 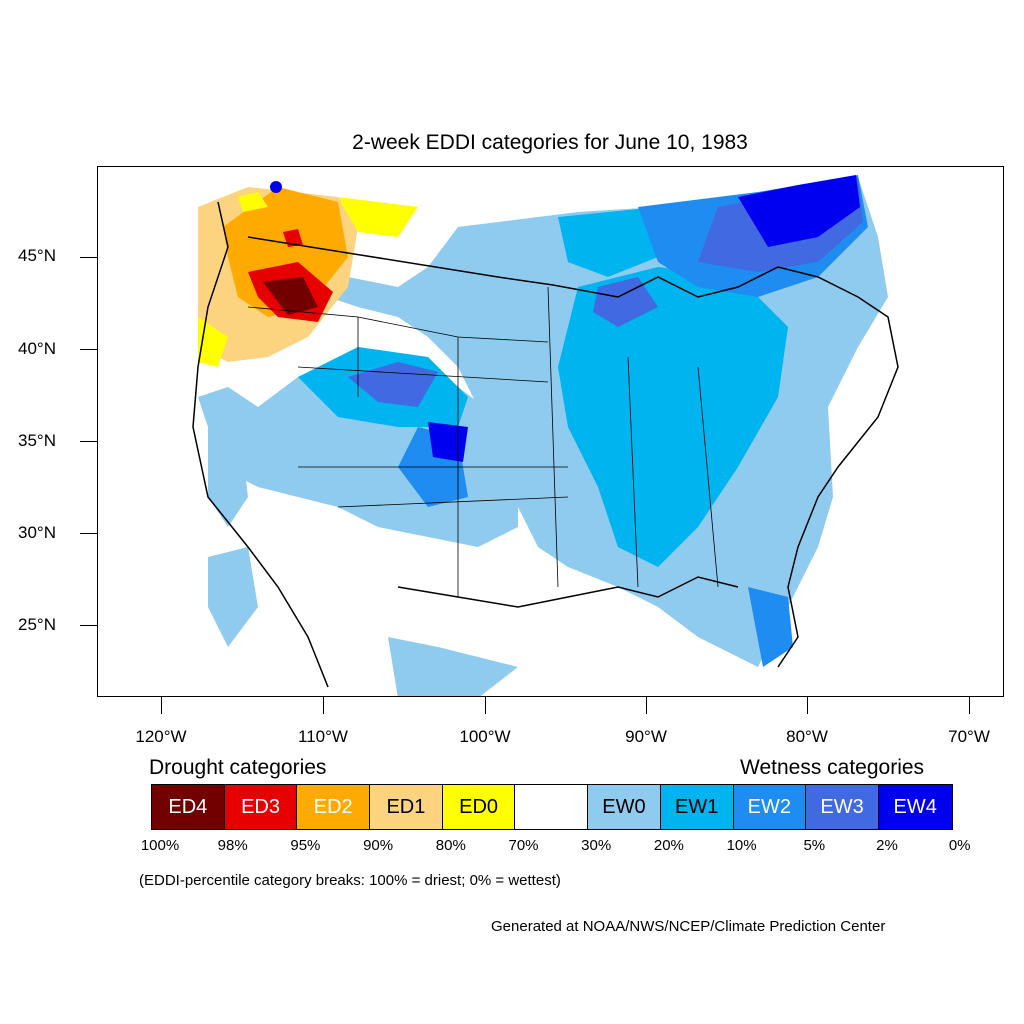 What do you see at coordinates (160, 845) in the screenshot?
I see `percentile-label: 100%` at bounding box center [160, 845].